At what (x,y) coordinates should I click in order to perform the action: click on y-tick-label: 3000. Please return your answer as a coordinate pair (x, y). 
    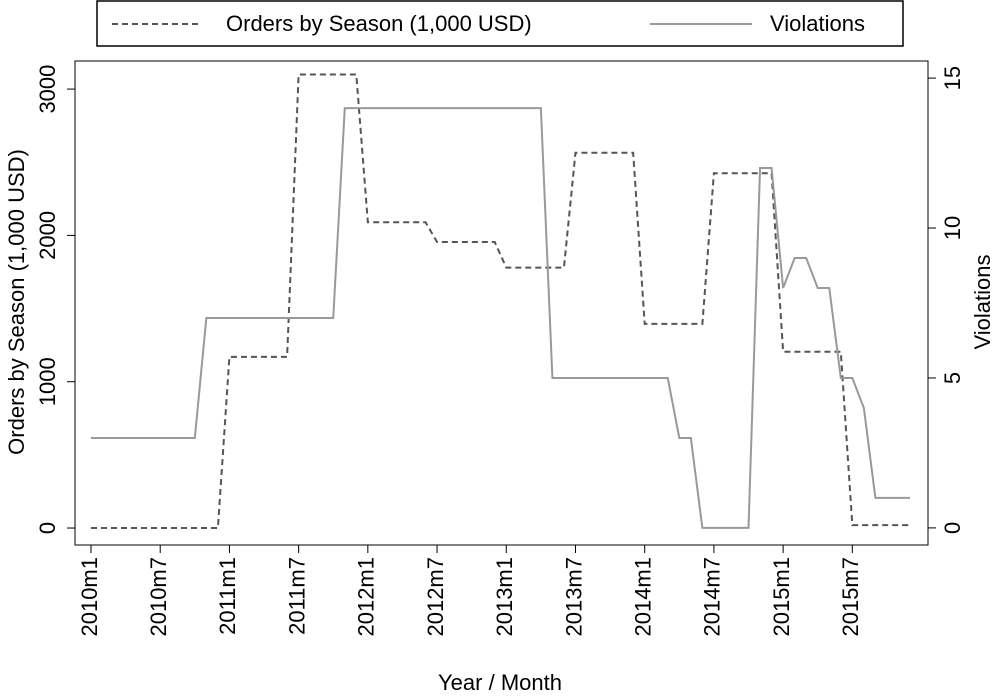
    Looking at the image, I should click on (47, 89).